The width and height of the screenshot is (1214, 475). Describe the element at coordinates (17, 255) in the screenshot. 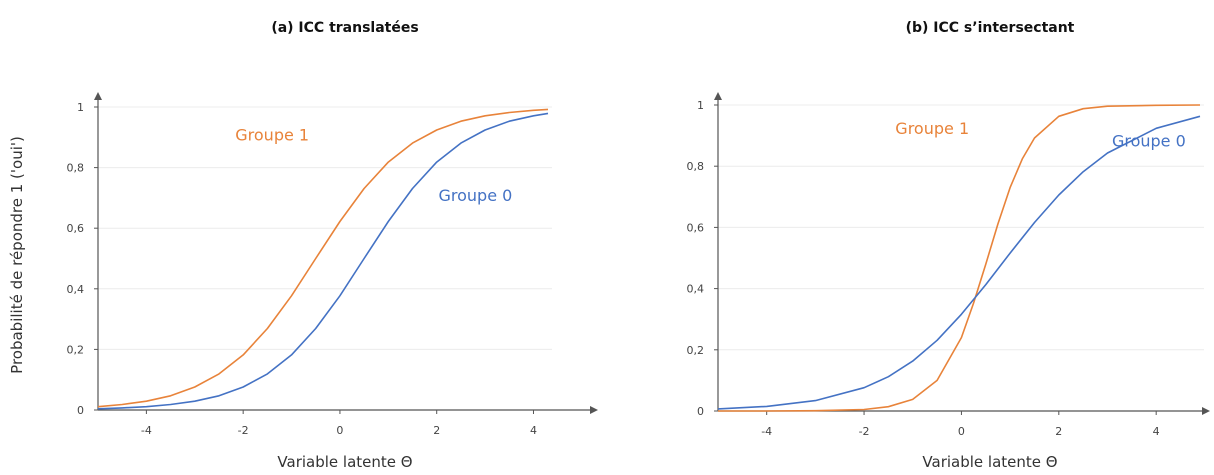

I see `y-axis-label: Probabilité de répondre 1 ('oui')` at that location.